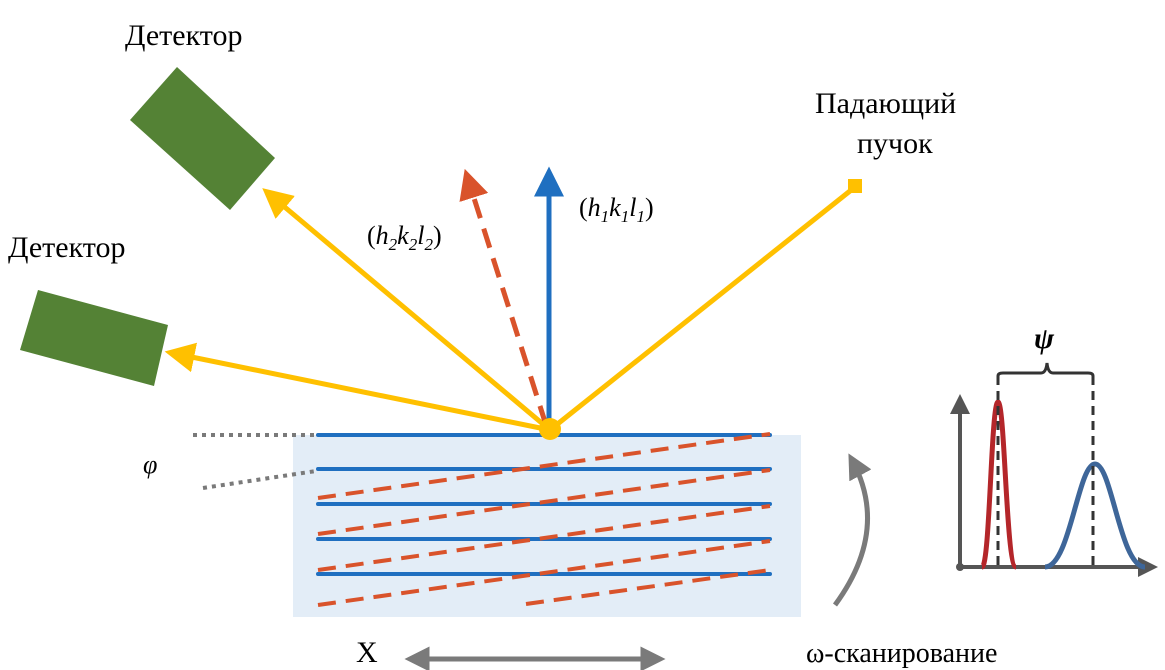  What do you see at coordinates (367, 652) in the screenshot?
I see `x-axis-label: X` at bounding box center [367, 652].